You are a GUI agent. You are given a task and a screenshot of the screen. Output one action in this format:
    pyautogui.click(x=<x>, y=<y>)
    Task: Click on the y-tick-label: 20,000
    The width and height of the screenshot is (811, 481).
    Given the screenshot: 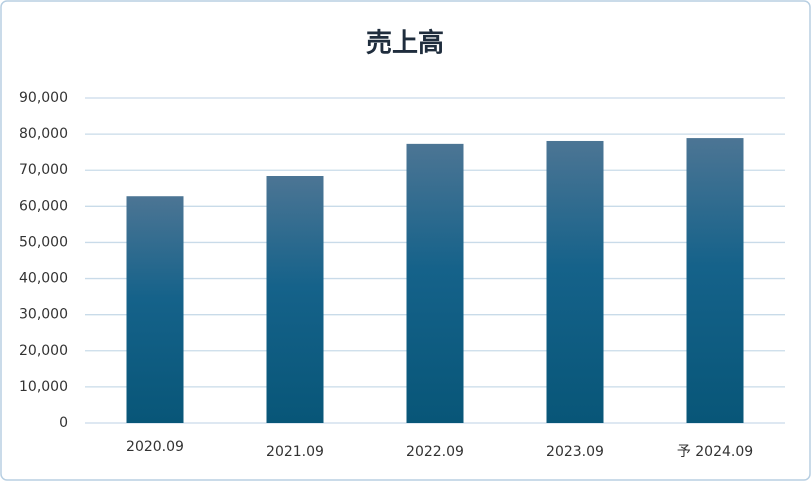 What is the action you would take?
    pyautogui.click(x=43, y=351)
    